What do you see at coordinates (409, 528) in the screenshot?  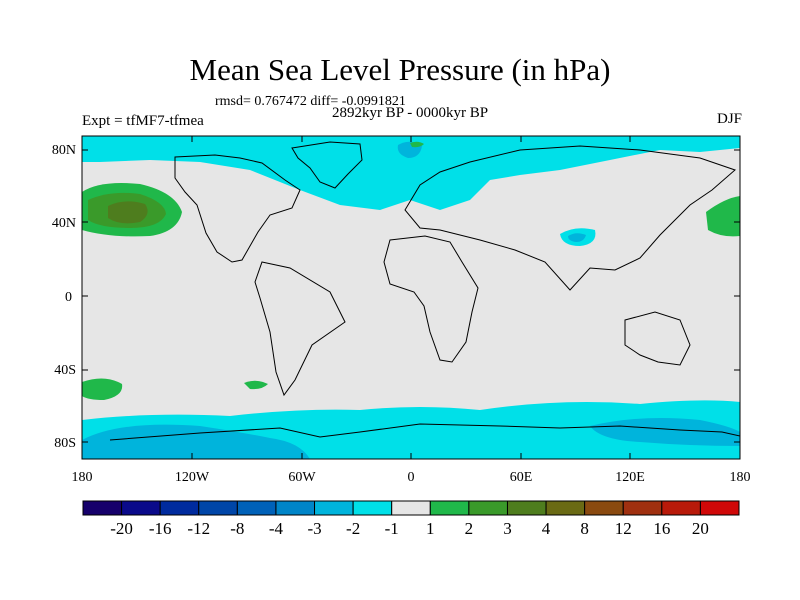 I see `colorbar-labels: -20 -16 -12 -8 -4 -3 -2 -1 1 2 3 4 8 12 16 20` at bounding box center [409, 528].